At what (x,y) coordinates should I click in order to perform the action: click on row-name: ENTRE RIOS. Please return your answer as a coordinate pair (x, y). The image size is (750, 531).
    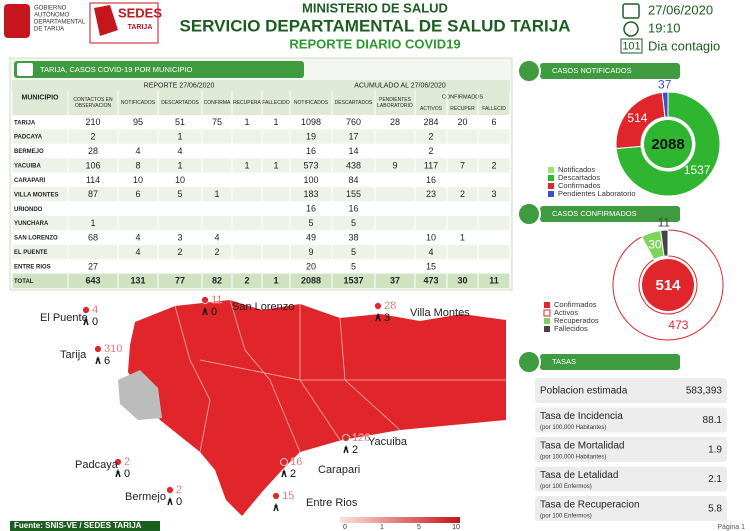
    Looking at the image, I should click on (32, 267).